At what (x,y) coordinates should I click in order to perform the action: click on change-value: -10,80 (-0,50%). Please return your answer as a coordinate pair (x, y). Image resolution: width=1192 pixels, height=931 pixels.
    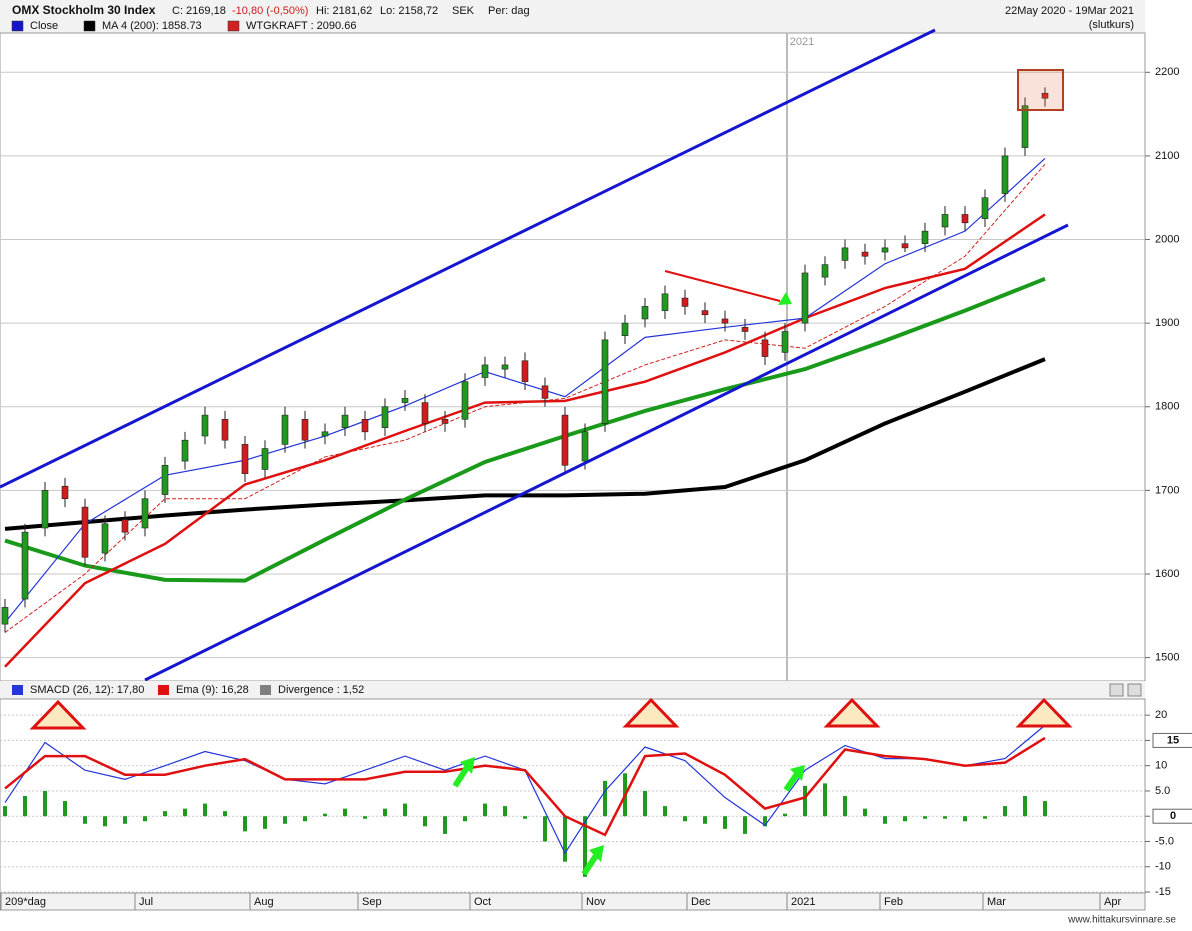
    Looking at the image, I should click on (270, 11).